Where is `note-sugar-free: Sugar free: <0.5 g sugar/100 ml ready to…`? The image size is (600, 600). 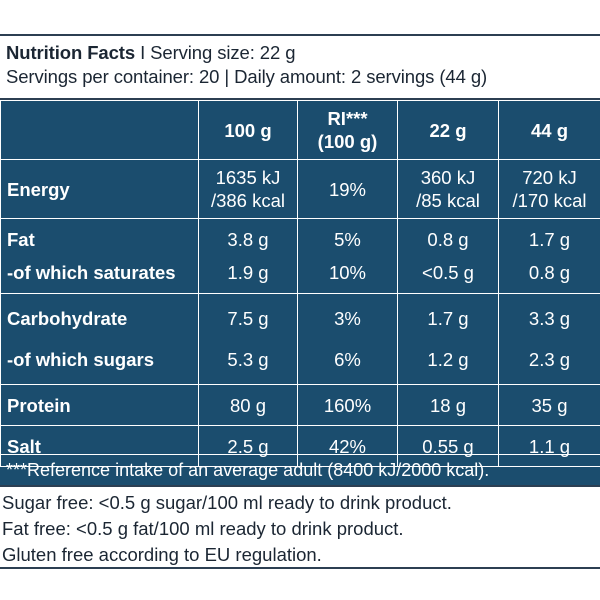
note-sugar-free: Sugar free: <0.5 g sugar/100 ml ready to… is located at coordinates (227, 502).